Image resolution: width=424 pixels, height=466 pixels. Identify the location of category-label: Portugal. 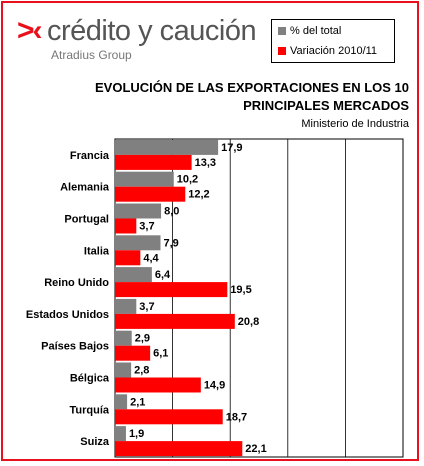
(86, 220).